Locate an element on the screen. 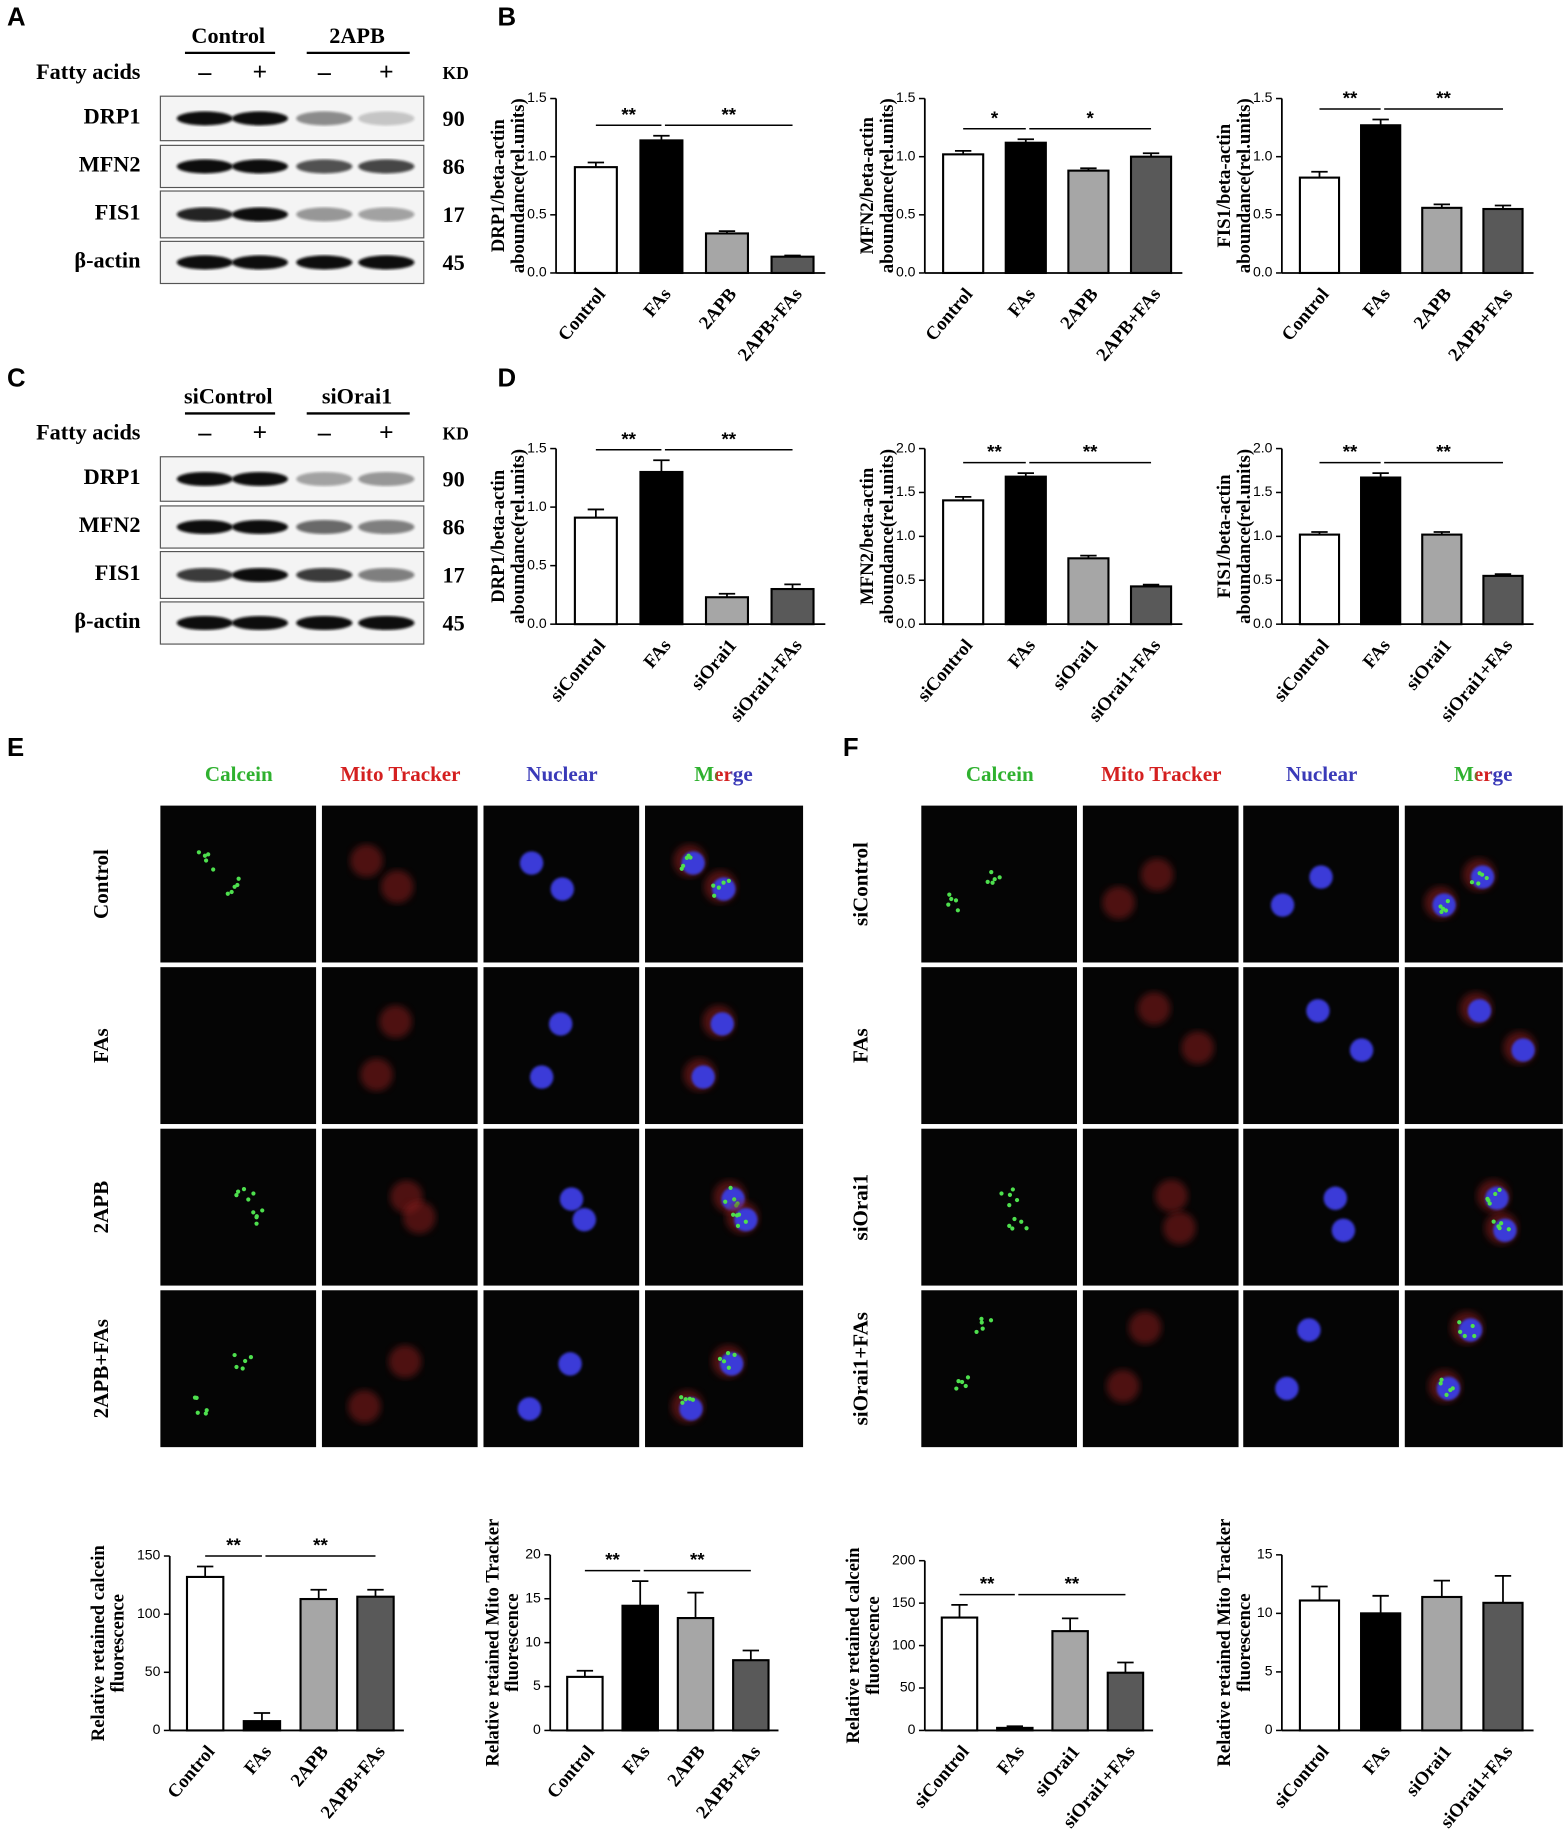 This screenshot has width=1564, height=1836. channel-label: Calcein is located at coordinates (1000, 774).